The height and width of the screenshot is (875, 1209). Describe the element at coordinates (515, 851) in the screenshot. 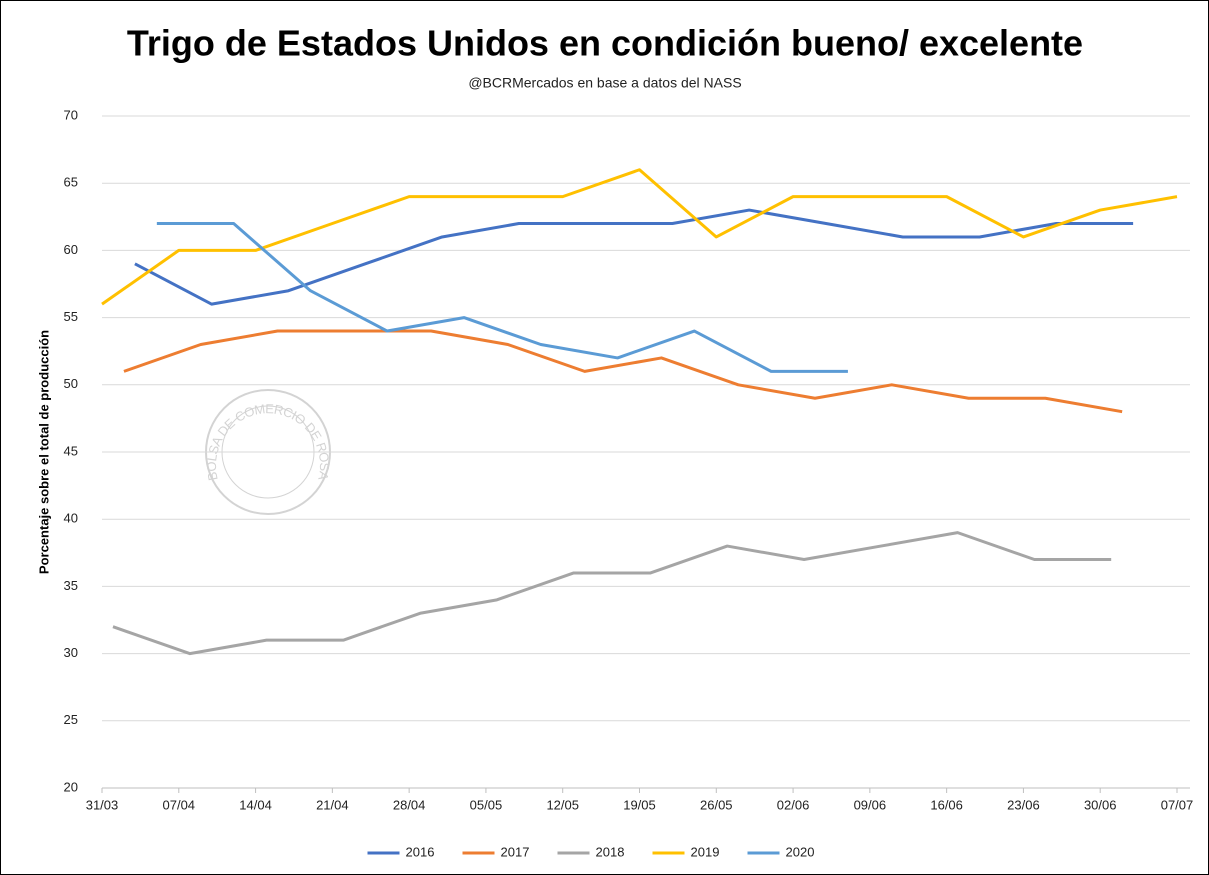

I see `legend-label: 2017` at that location.